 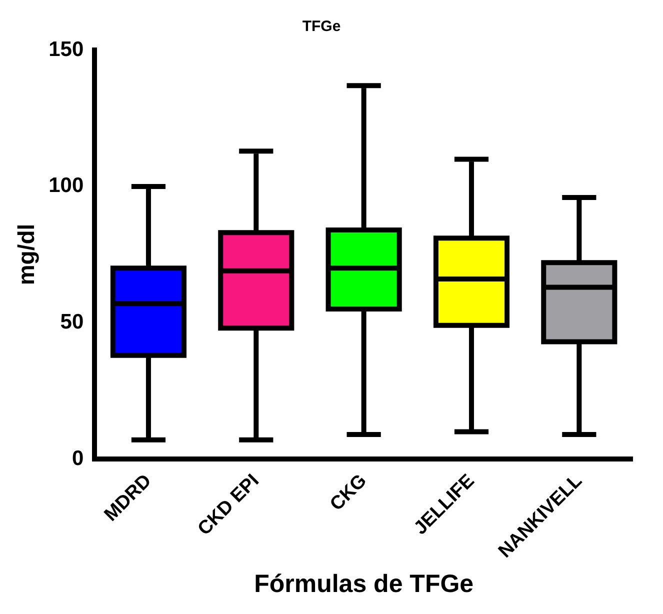 I want to click on y-tick-label: 0, so click(x=78, y=458).